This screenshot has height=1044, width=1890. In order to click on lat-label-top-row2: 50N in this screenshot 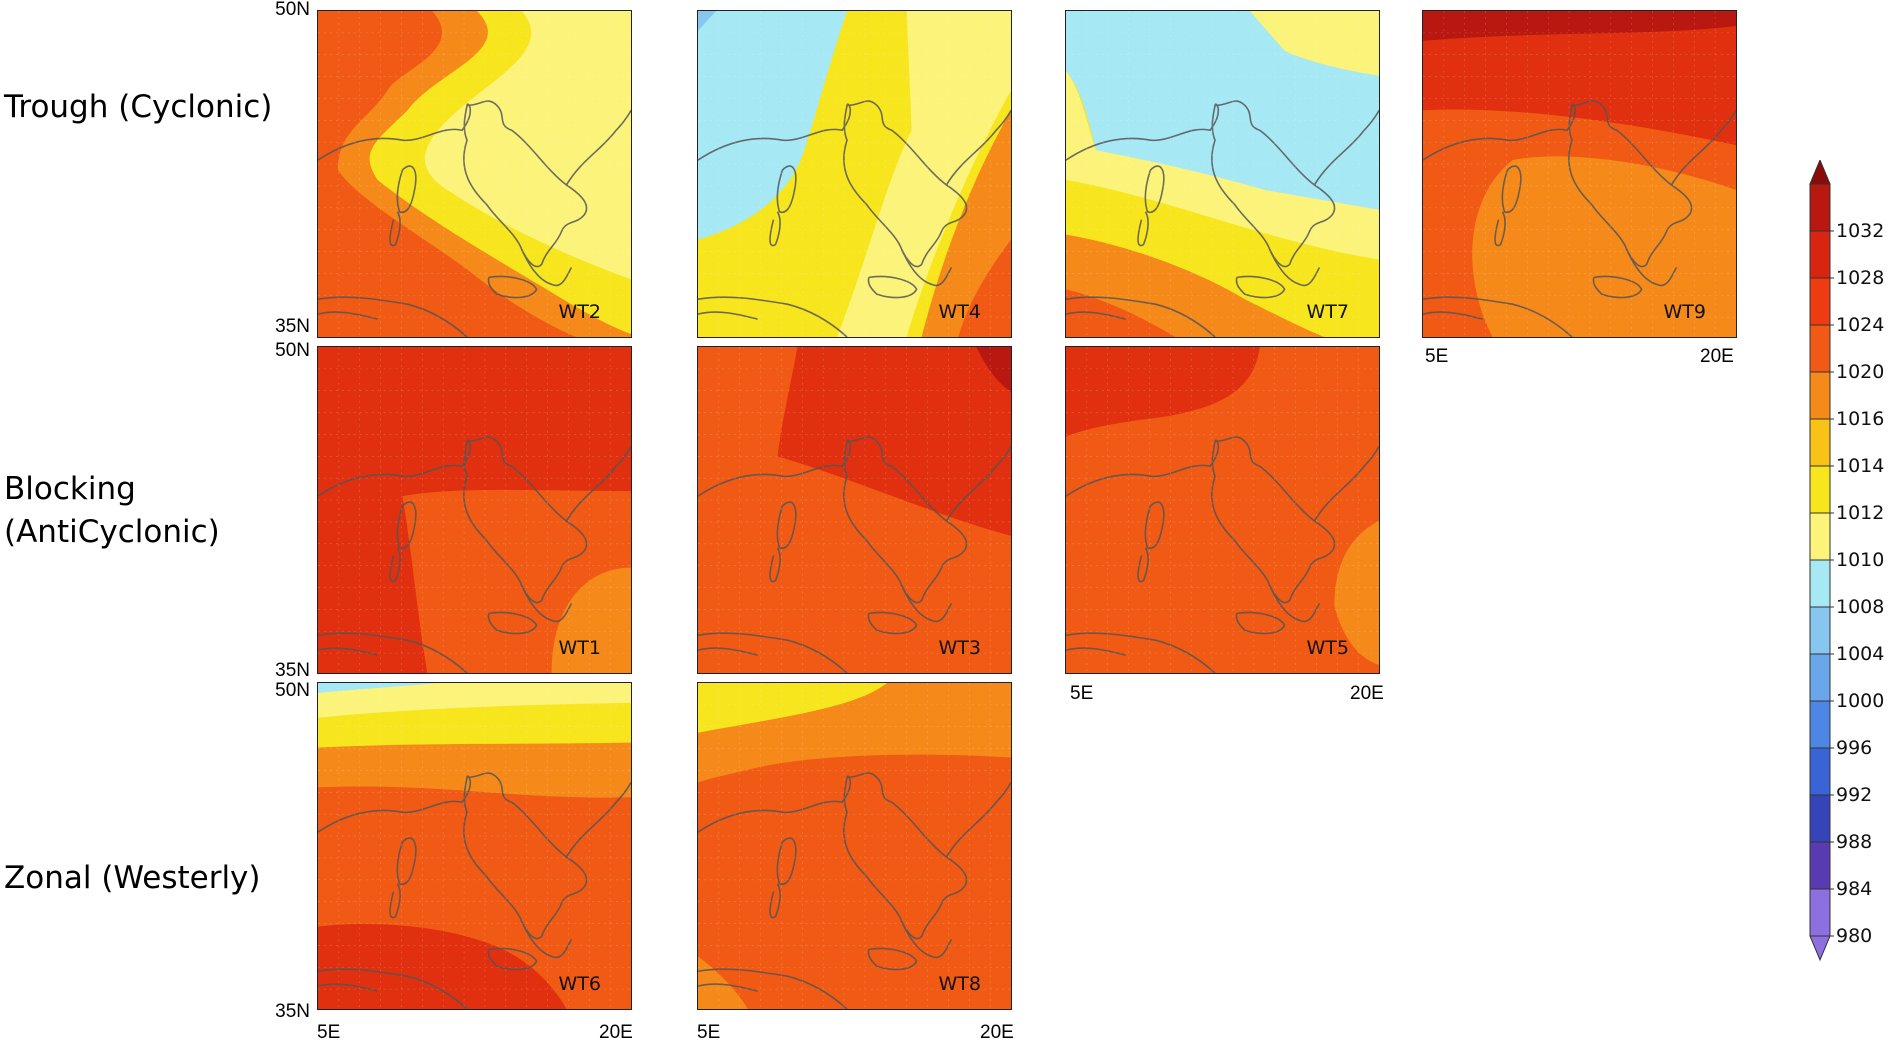, I will do `click(292, 350)`.